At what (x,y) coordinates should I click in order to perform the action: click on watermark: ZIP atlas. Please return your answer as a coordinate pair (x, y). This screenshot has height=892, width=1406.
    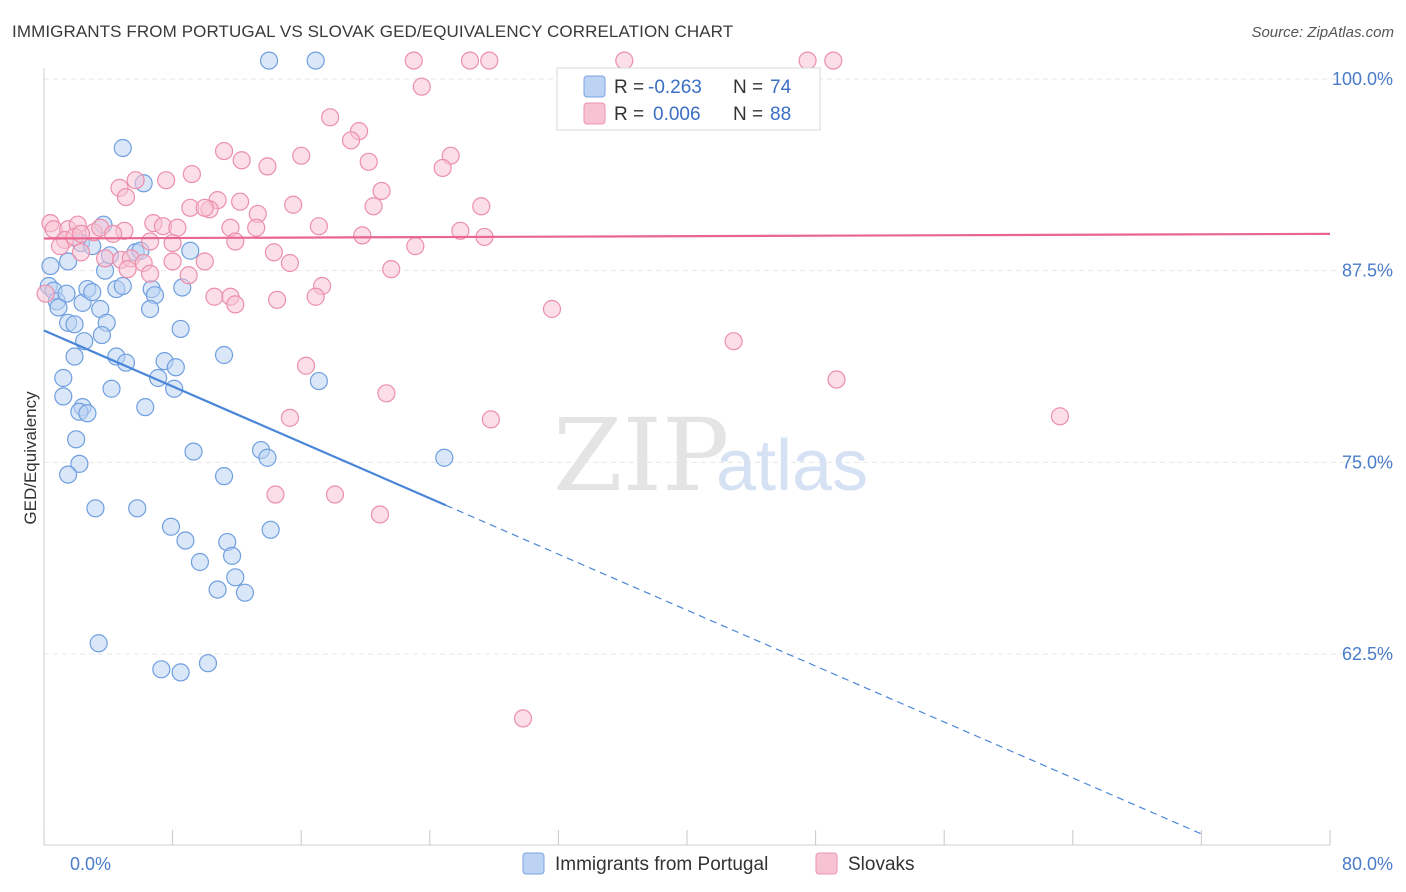
    Looking at the image, I should click on (710, 455).